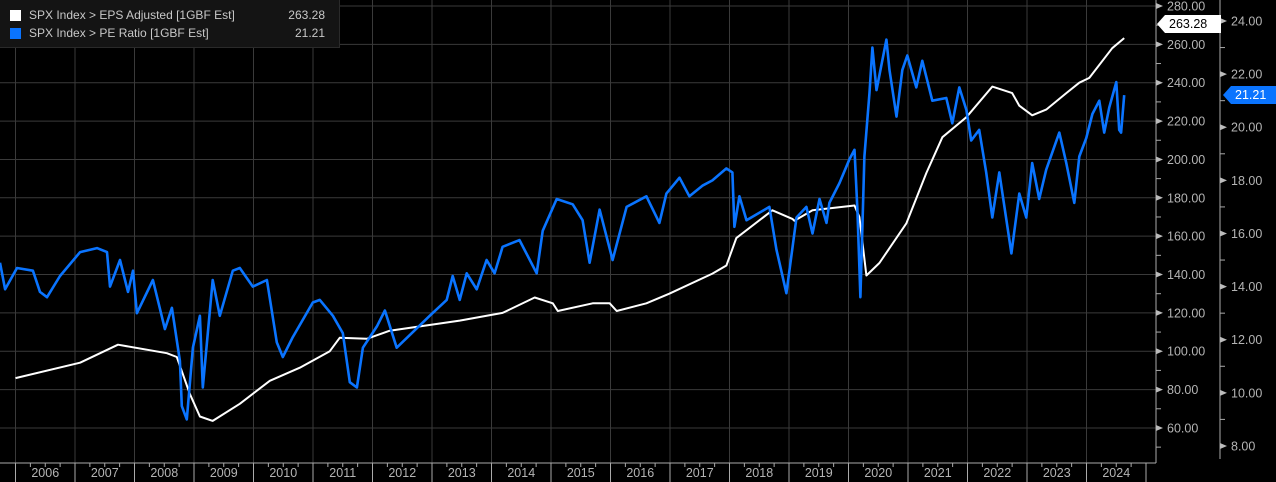 The height and width of the screenshot is (482, 1276). Describe the element at coordinates (283, 473) in the screenshot. I see `x-tick-label: 2010` at that location.